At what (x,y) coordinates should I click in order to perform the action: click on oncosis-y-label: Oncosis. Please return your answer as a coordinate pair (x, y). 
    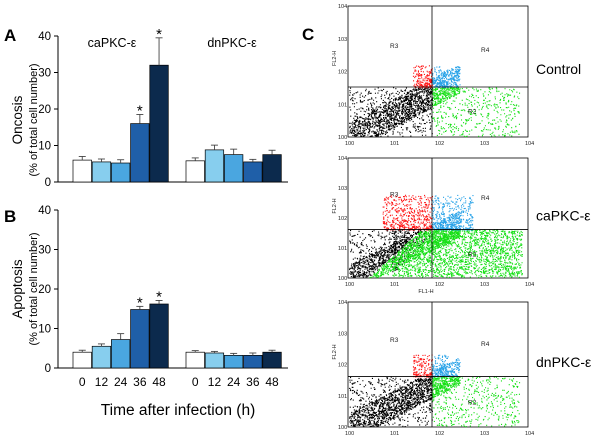
    Looking at the image, I should click on (17, 119).